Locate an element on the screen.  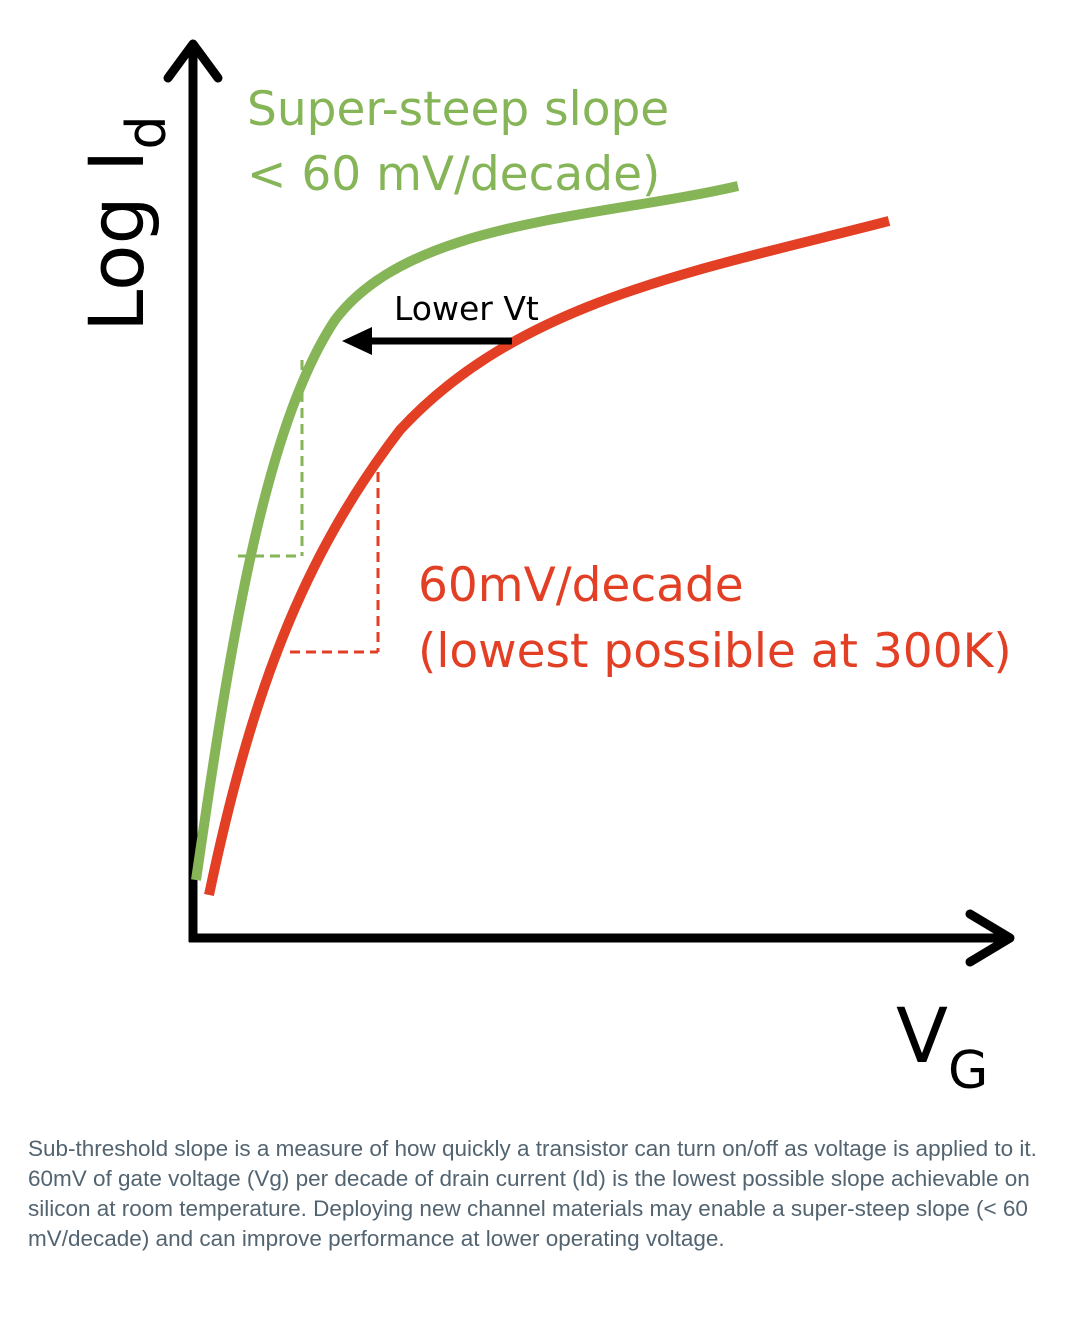
lower-vt-label: Lower Vt is located at coordinates (466, 308).